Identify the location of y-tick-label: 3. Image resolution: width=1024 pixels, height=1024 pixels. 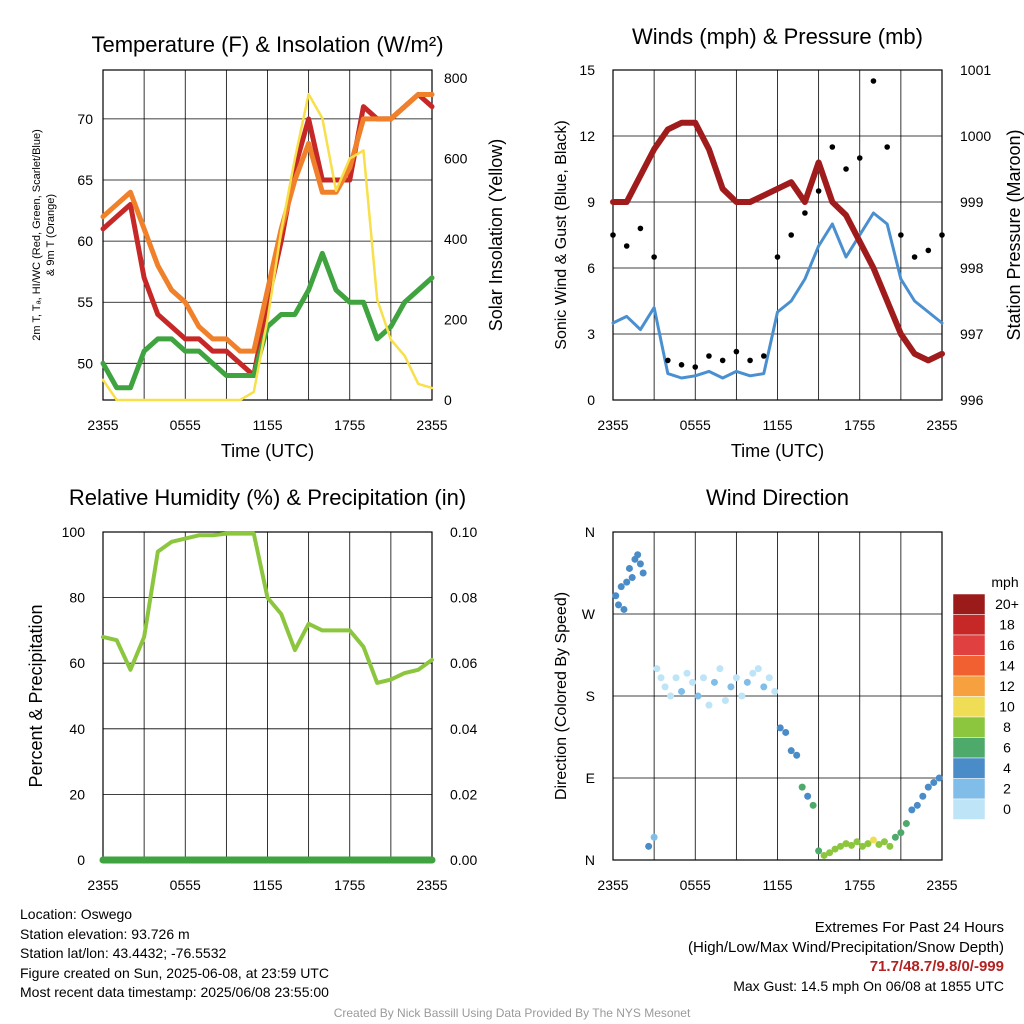
(591, 334).